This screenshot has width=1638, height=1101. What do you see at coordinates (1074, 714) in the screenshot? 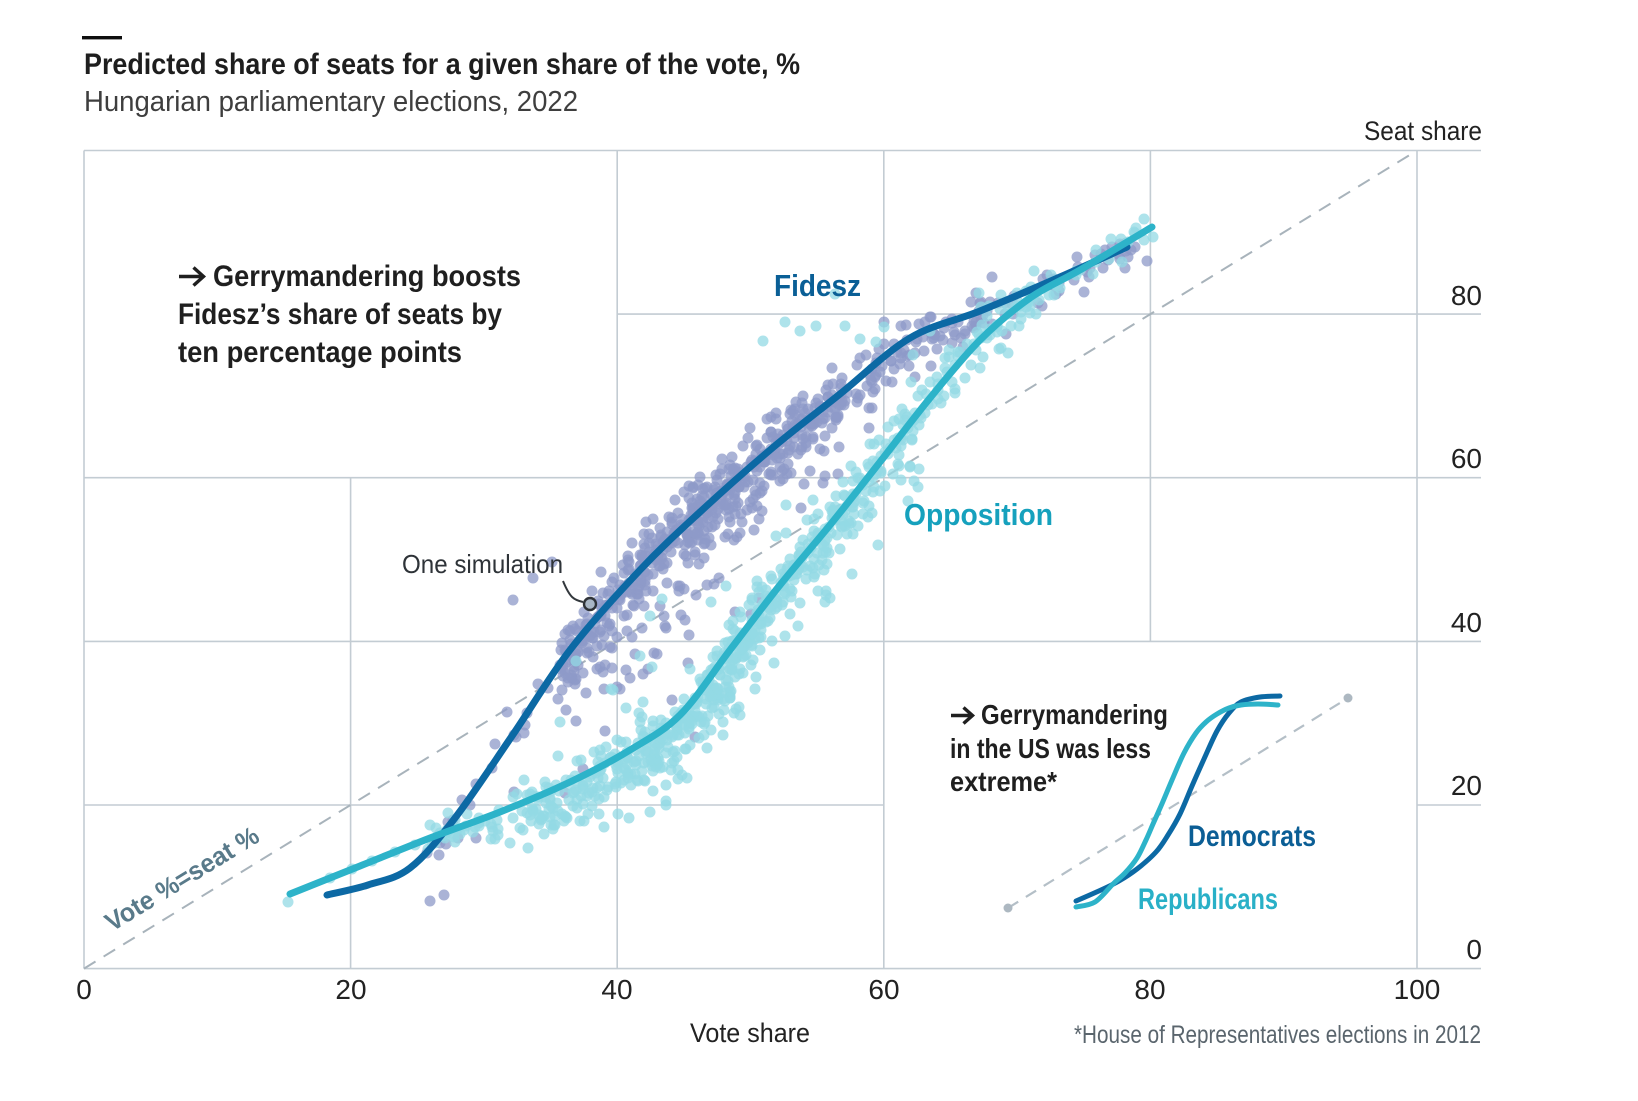
I see `svg-text: Gerrymandering` at bounding box center [1074, 714].